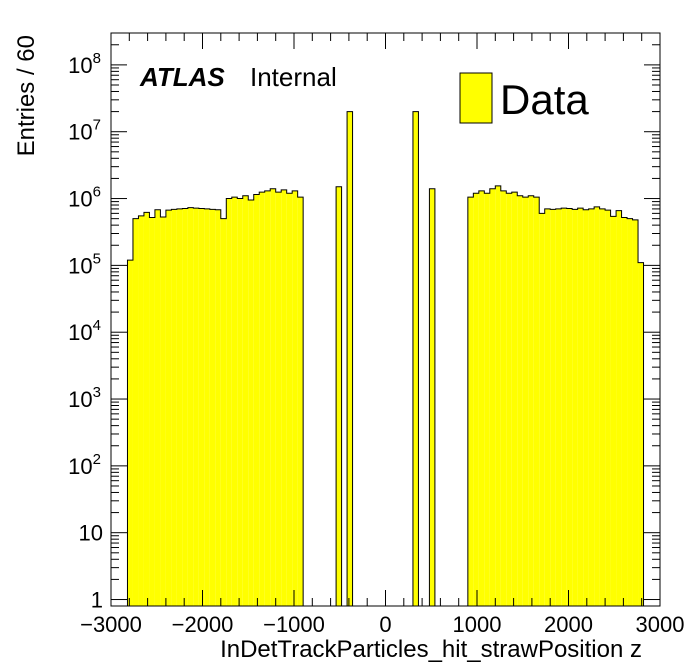 The image size is (696, 672). Describe the element at coordinates (385, 624) in the screenshot. I see `x-tick-label: 0` at that location.